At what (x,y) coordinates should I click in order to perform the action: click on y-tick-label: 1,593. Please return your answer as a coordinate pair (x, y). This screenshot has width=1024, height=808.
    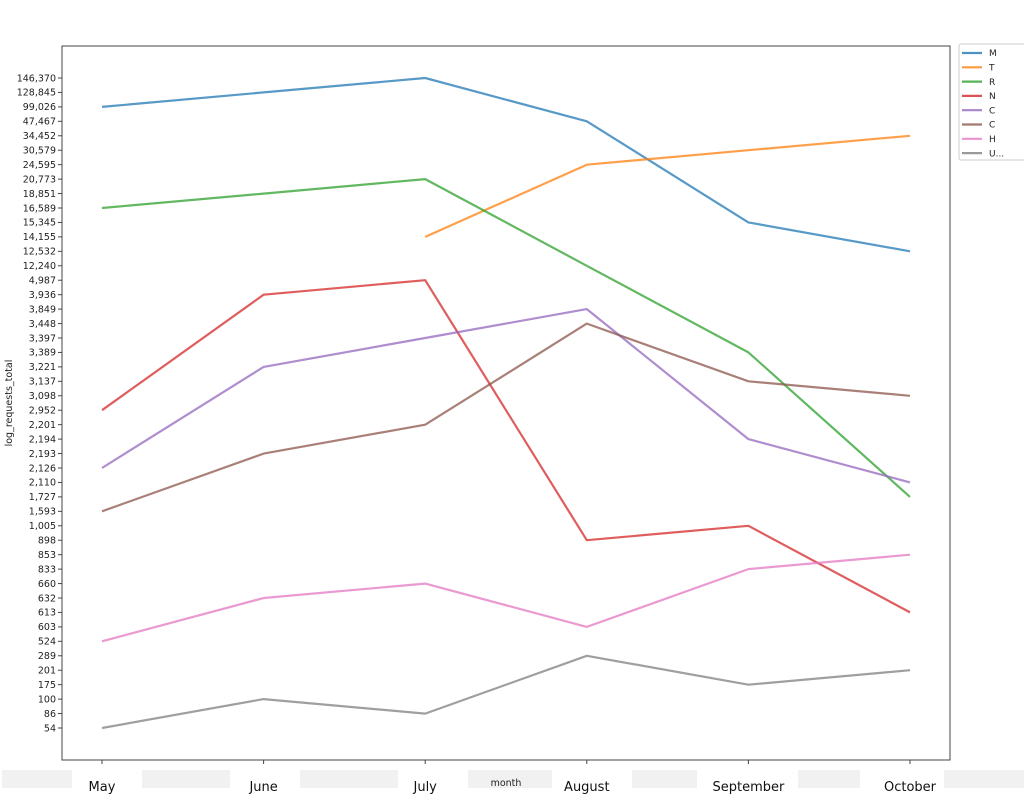
    Looking at the image, I should click on (42, 512).